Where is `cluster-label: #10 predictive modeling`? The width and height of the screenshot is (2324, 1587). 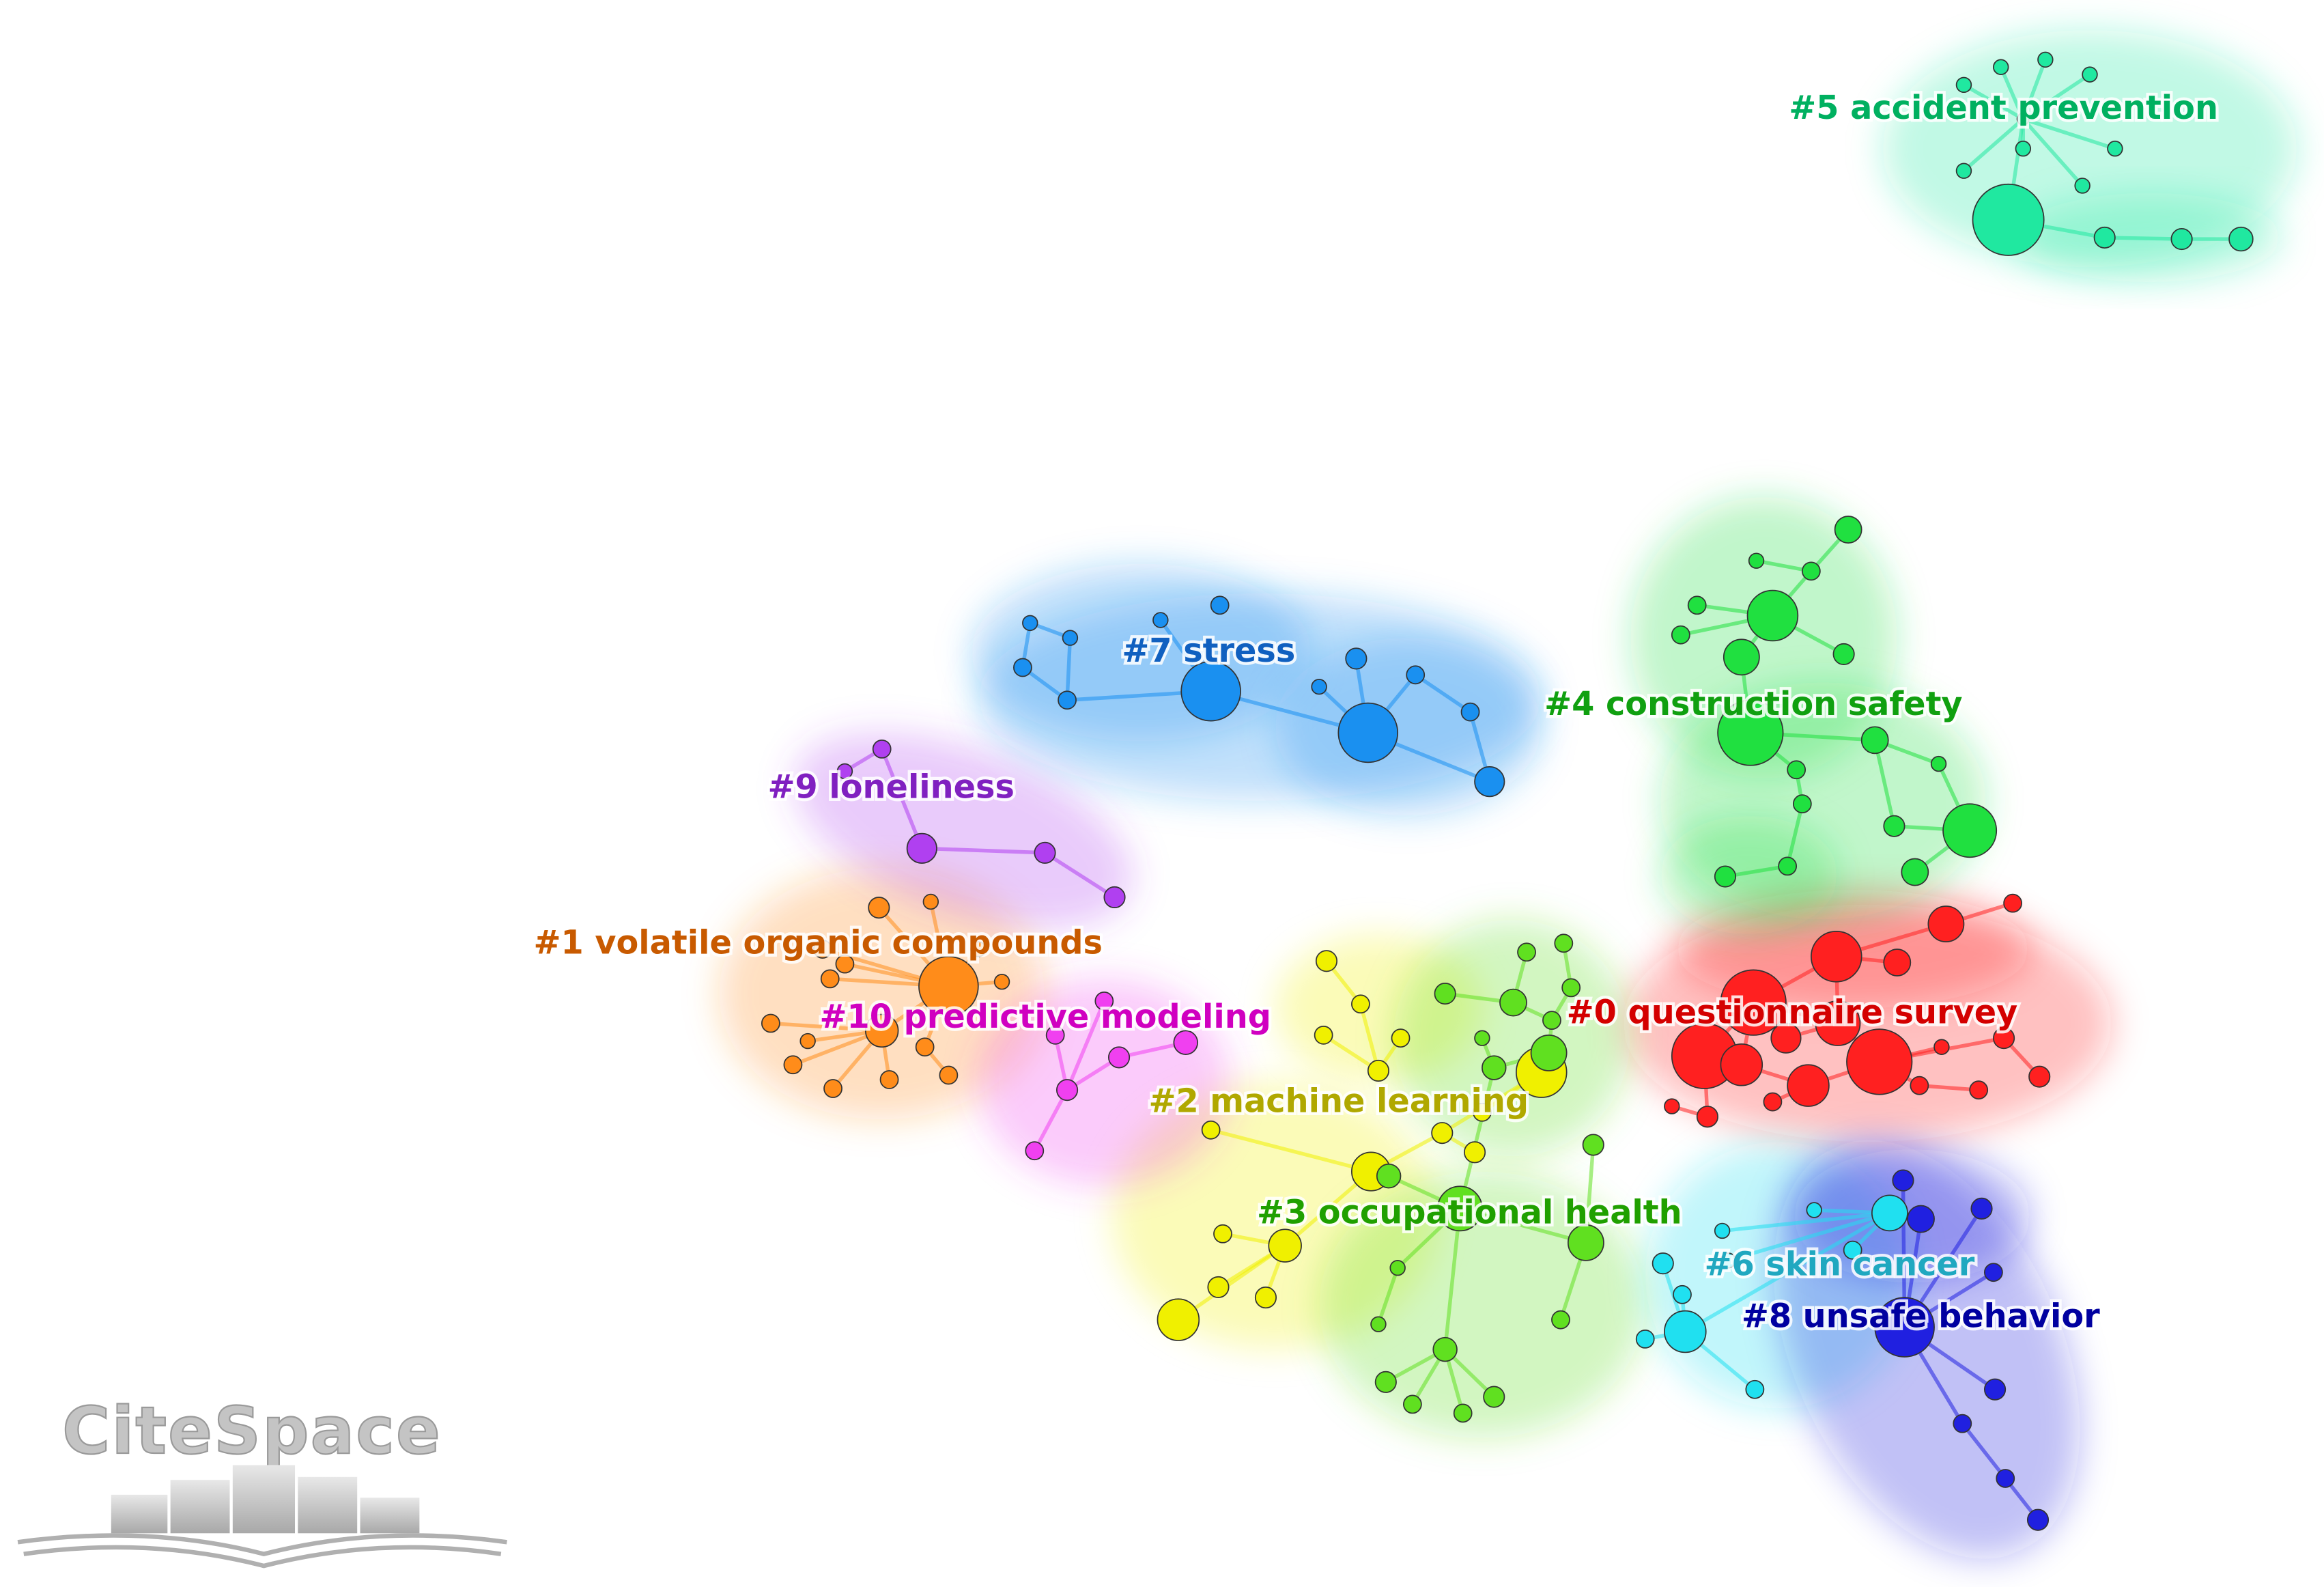
cluster-label: #10 predictive modeling is located at coordinates (1045, 1017).